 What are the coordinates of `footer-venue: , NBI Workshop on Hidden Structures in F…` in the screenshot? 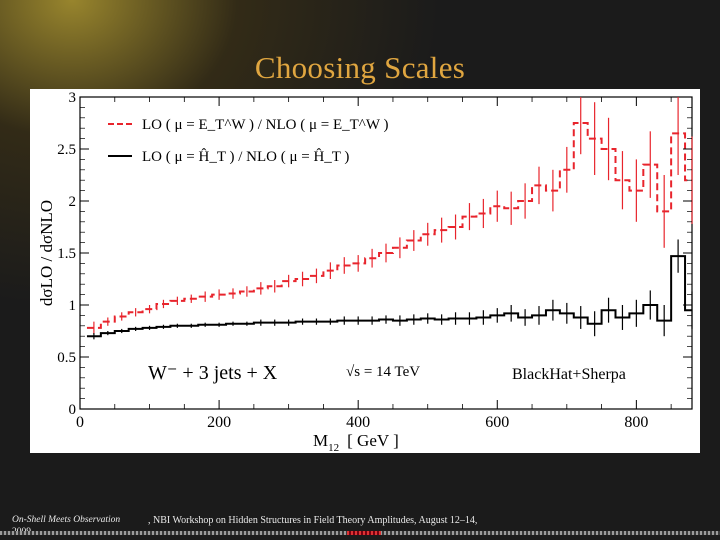 It's located at (313, 520).